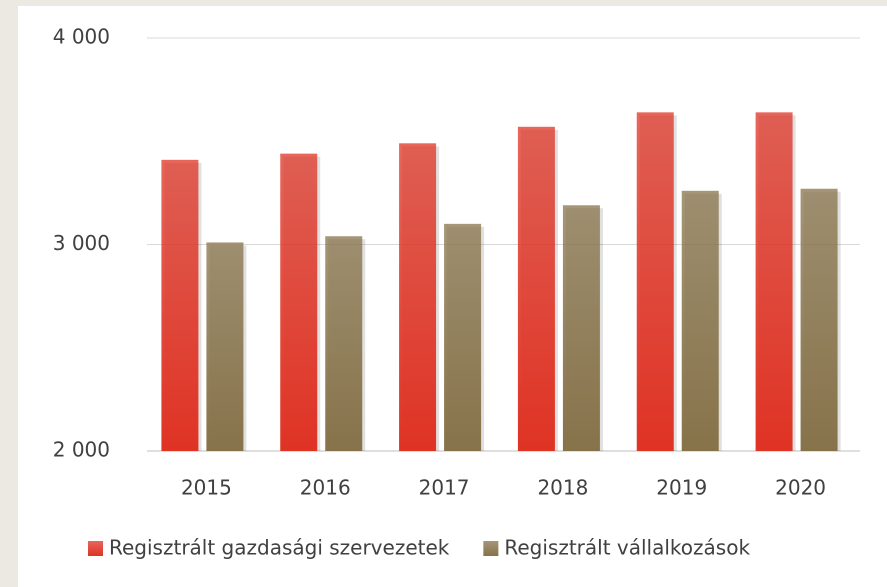 This screenshot has height=587, width=887. What do you see at coordinates (627, 548) in the screenshot?
I see `legend-label: Regisztrált vállalkozások` at bounding box center [627, 548].